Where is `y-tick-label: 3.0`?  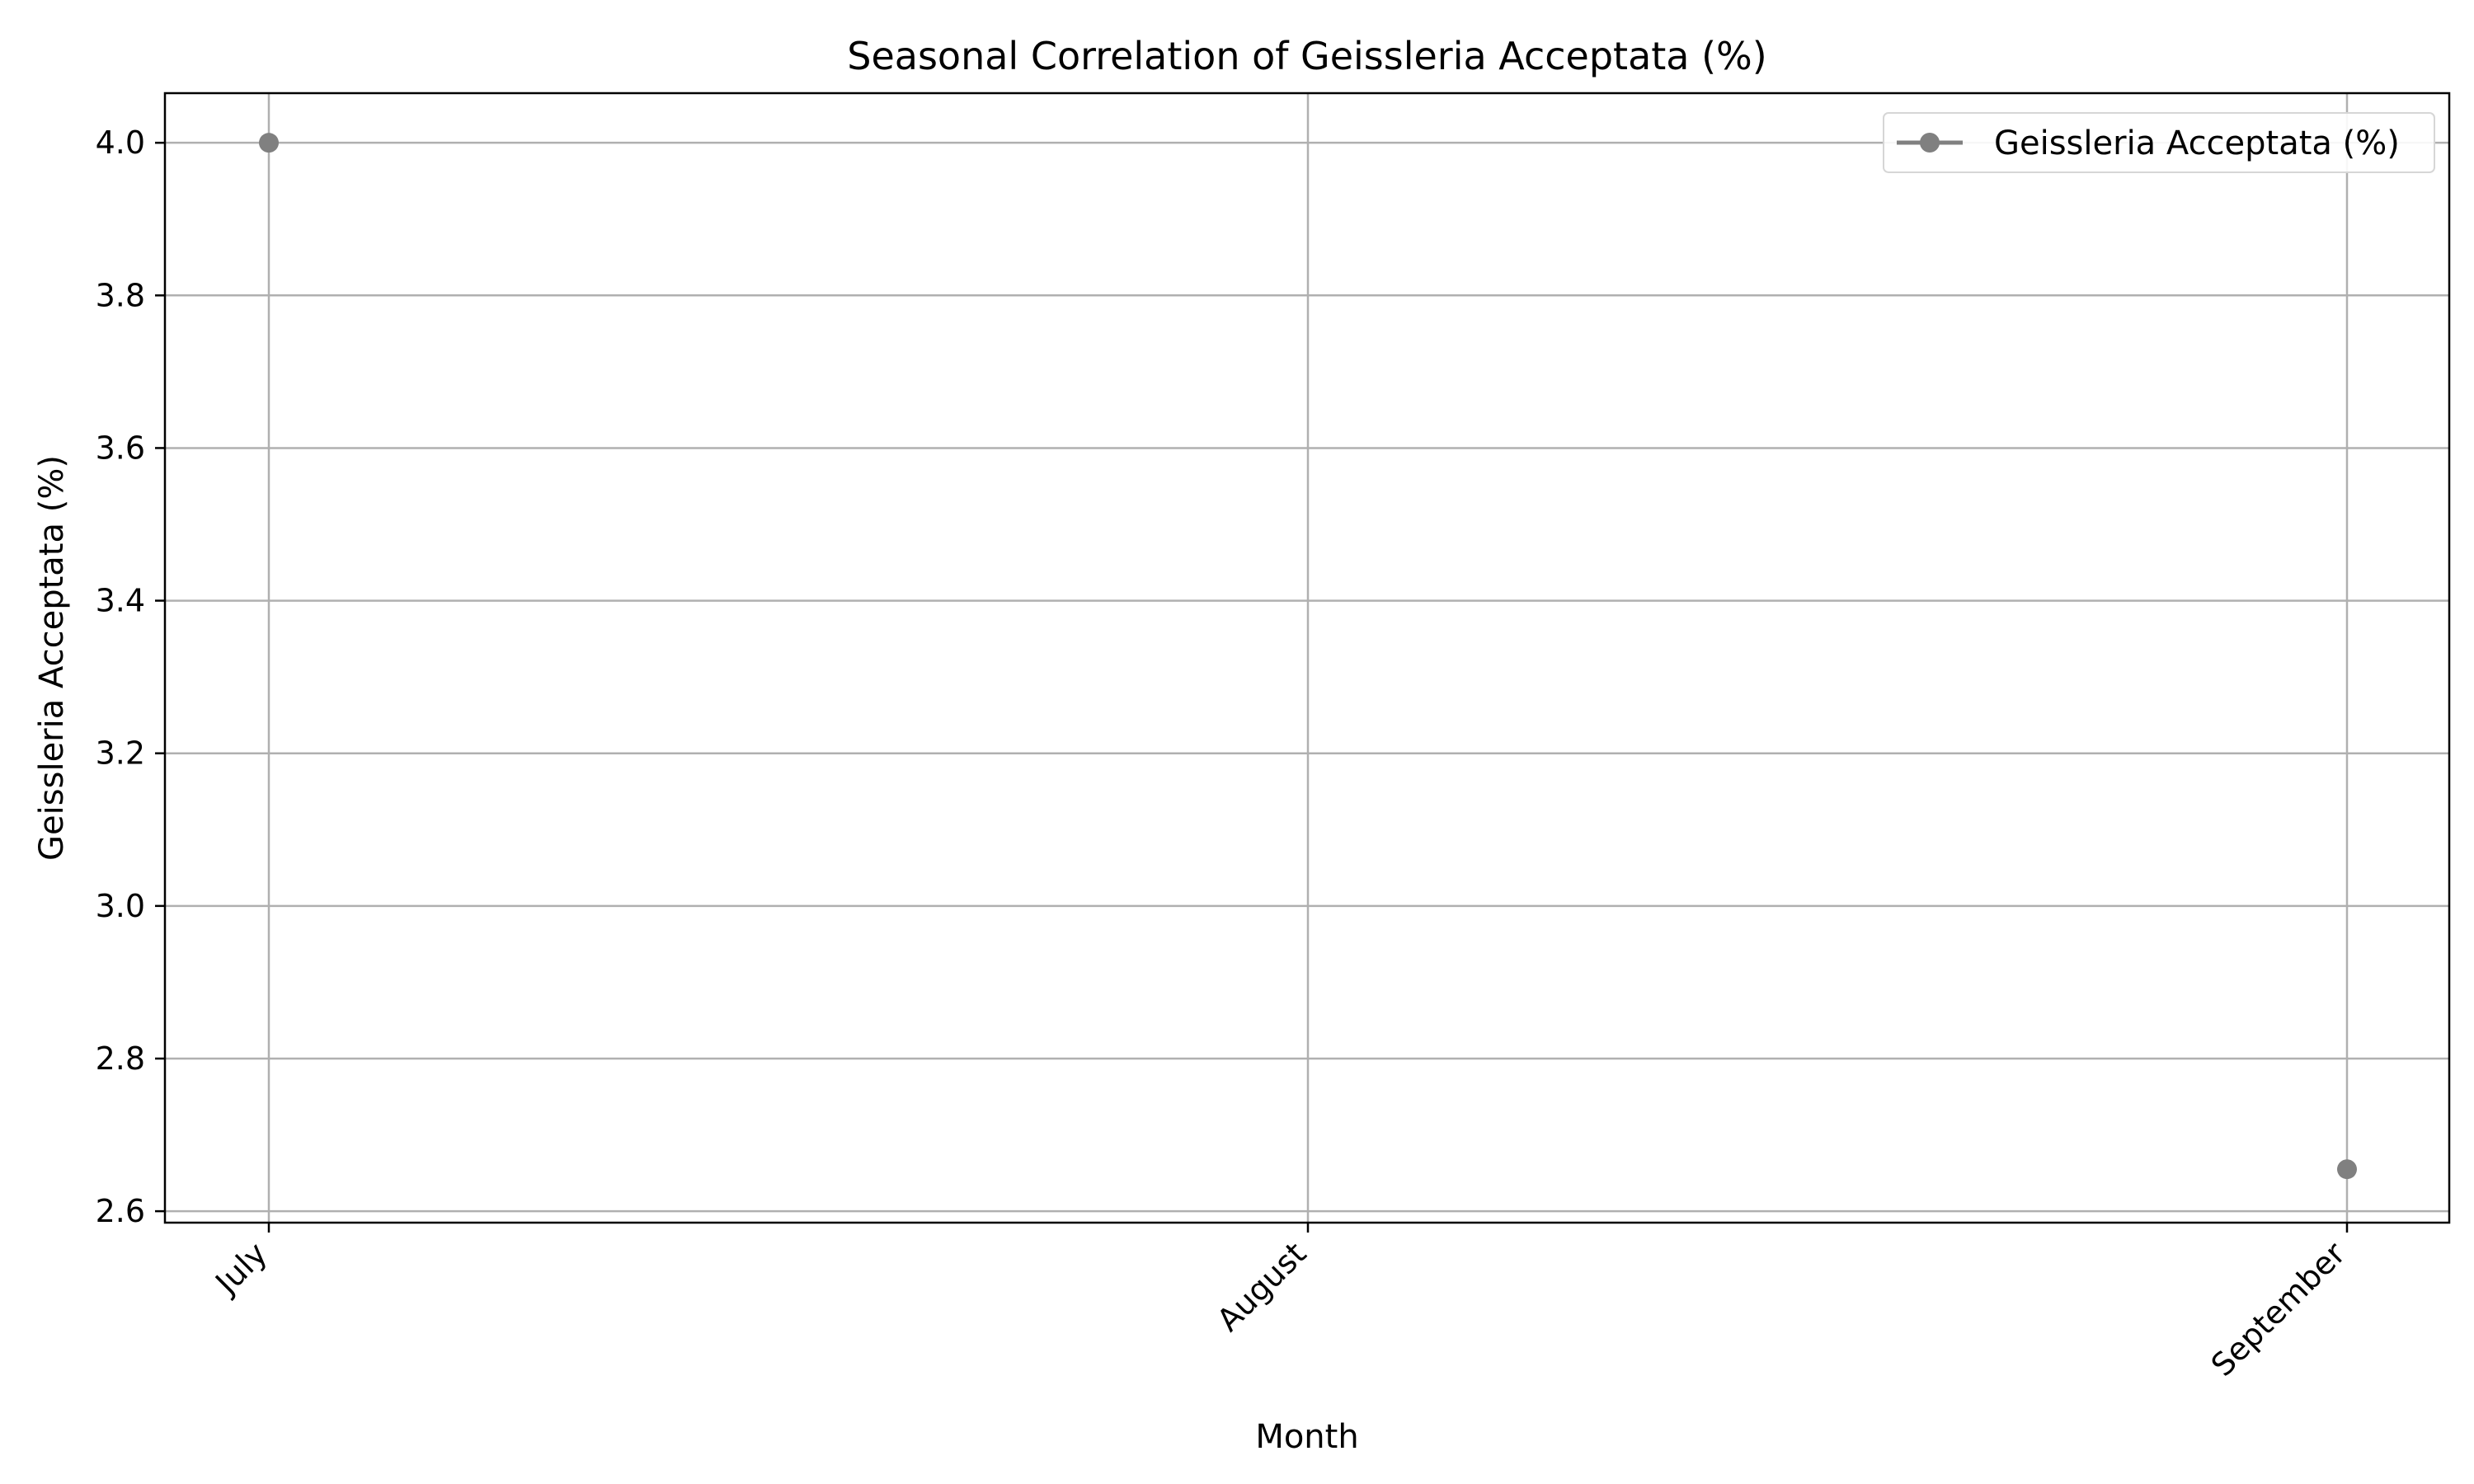
y-tick-label: 3.0 is located at coordinates (120, 906).